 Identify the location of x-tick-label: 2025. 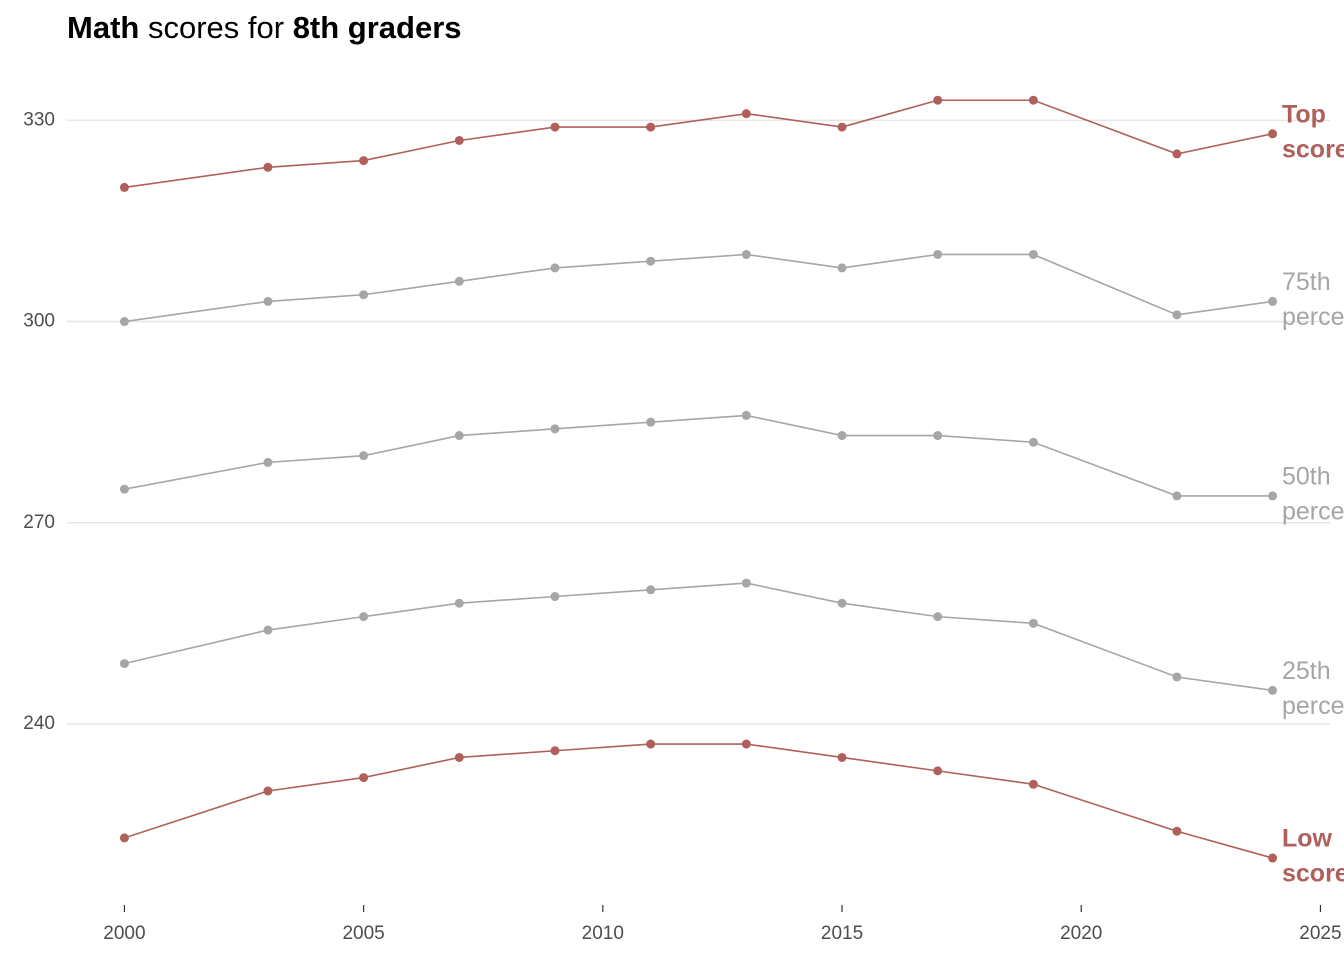
(1320, 933).